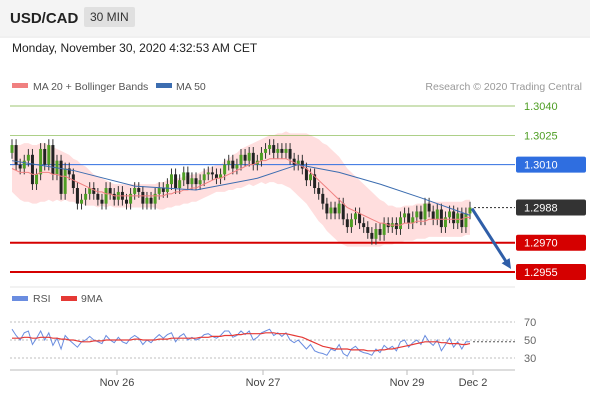 This screenshot has width=590, height=400. I want to click on x-label-3: Dec 2, so click(473, 383).